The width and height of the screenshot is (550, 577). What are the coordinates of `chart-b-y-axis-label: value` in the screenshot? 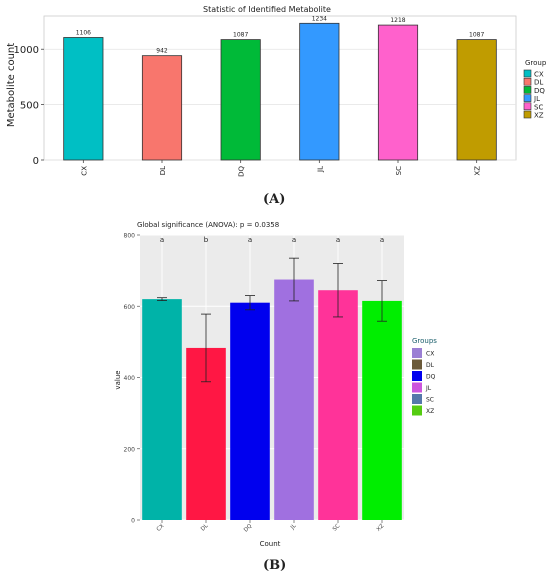 It's located at (118, 379).